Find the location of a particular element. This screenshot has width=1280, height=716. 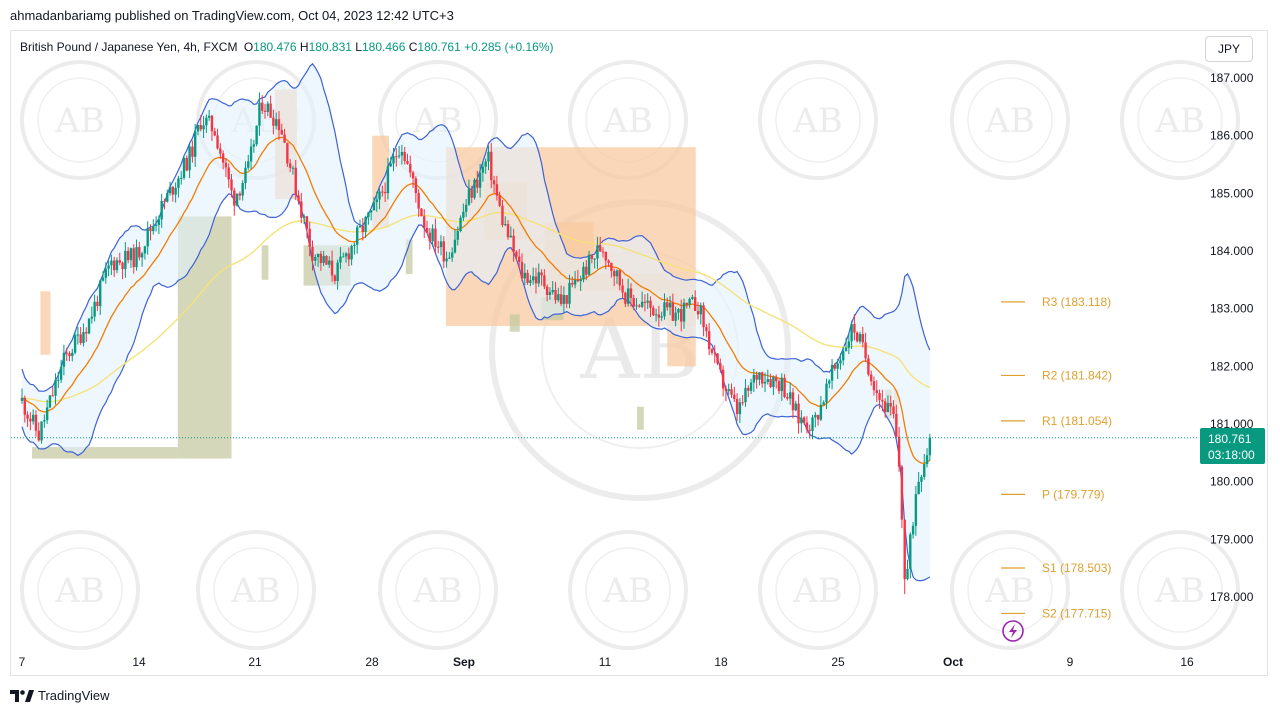

currency-button: JPY is located at coordinates (1229, 49).